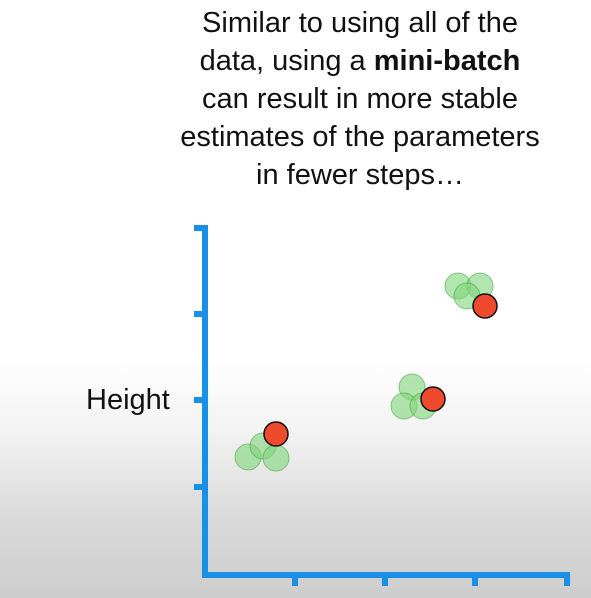  I want to click on caption-line-1: Similar to using all of the, so click(360, 23).